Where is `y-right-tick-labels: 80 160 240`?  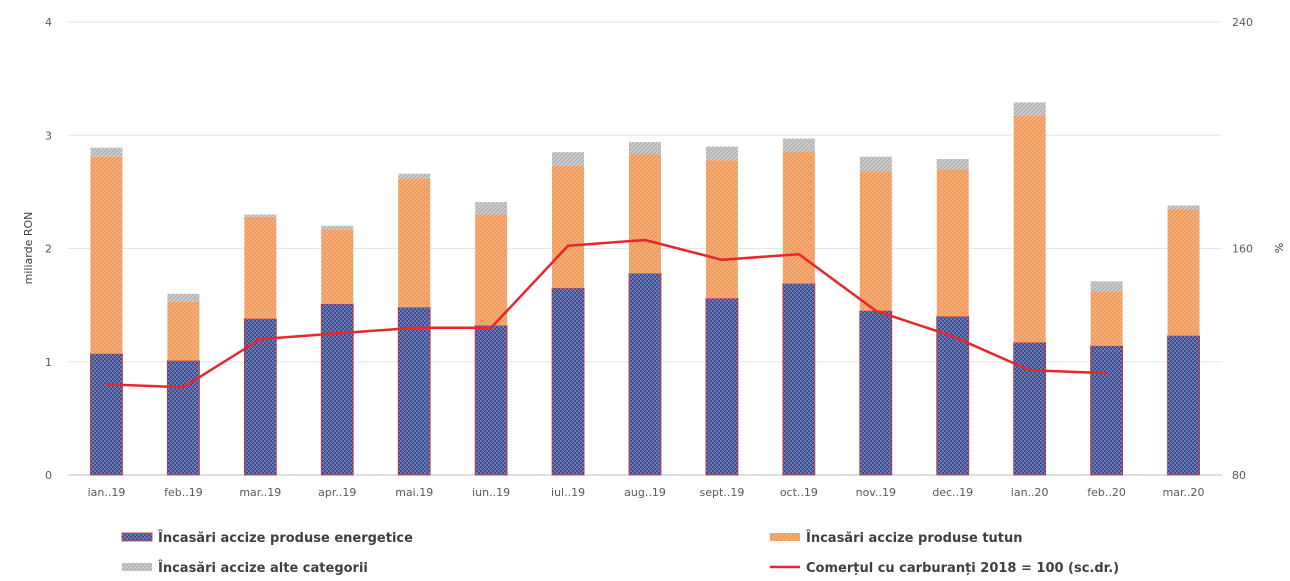
y-right-tick-labels: 80 160 240 is located at coordinates (1242, 249).